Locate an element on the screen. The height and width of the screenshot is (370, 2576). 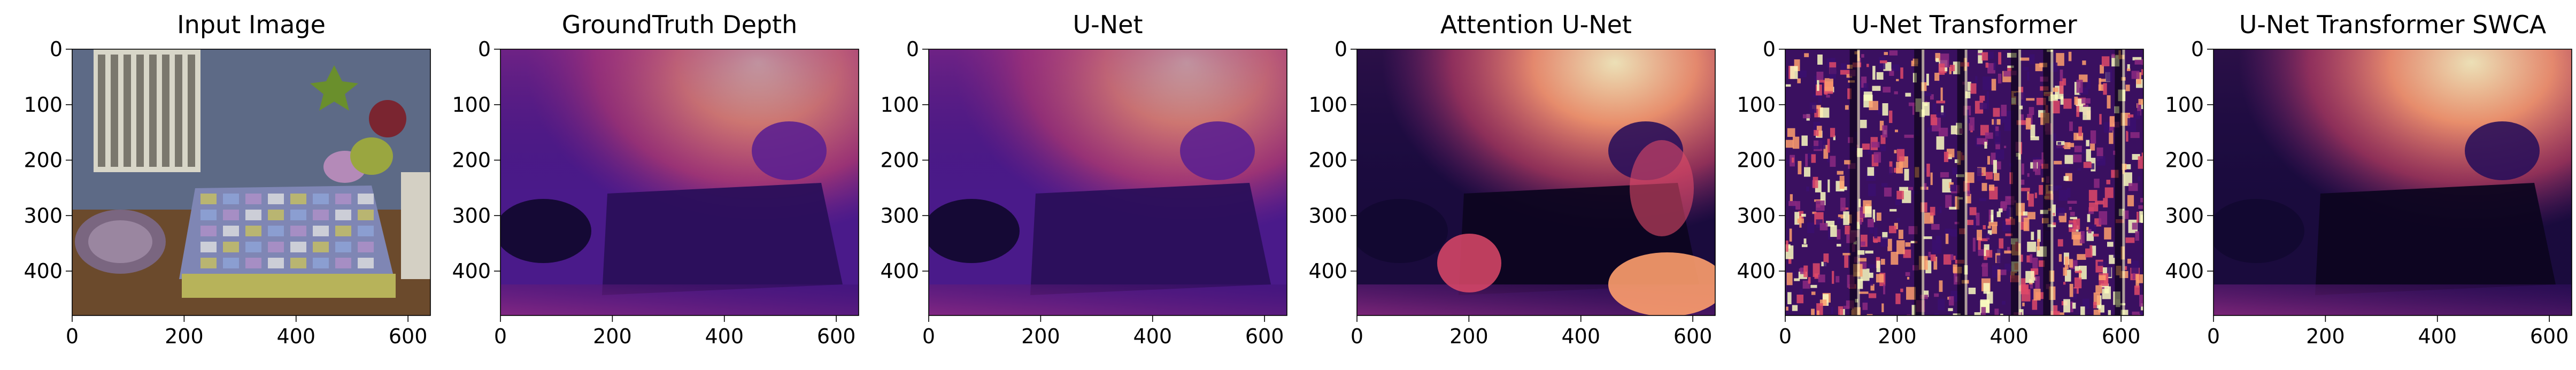
panel-title: U-Net Transformer SWCA is located at coordinates (2393, 24).